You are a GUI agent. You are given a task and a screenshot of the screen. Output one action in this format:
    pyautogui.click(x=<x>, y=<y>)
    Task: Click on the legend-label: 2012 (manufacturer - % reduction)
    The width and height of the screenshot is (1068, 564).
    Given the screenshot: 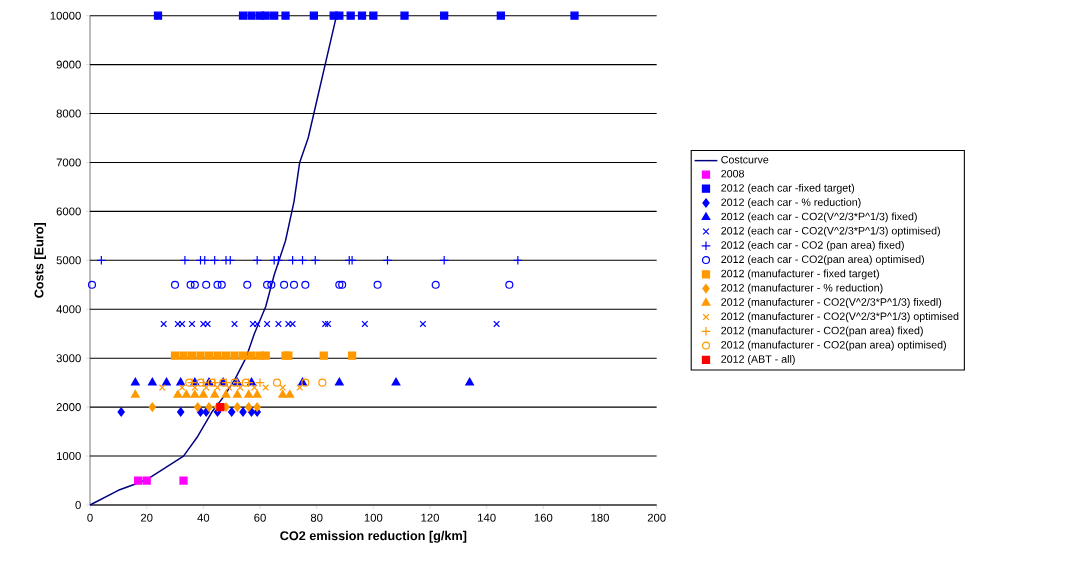 What is the action you would take?
    pyautogui.click(x=802, y=288)
    